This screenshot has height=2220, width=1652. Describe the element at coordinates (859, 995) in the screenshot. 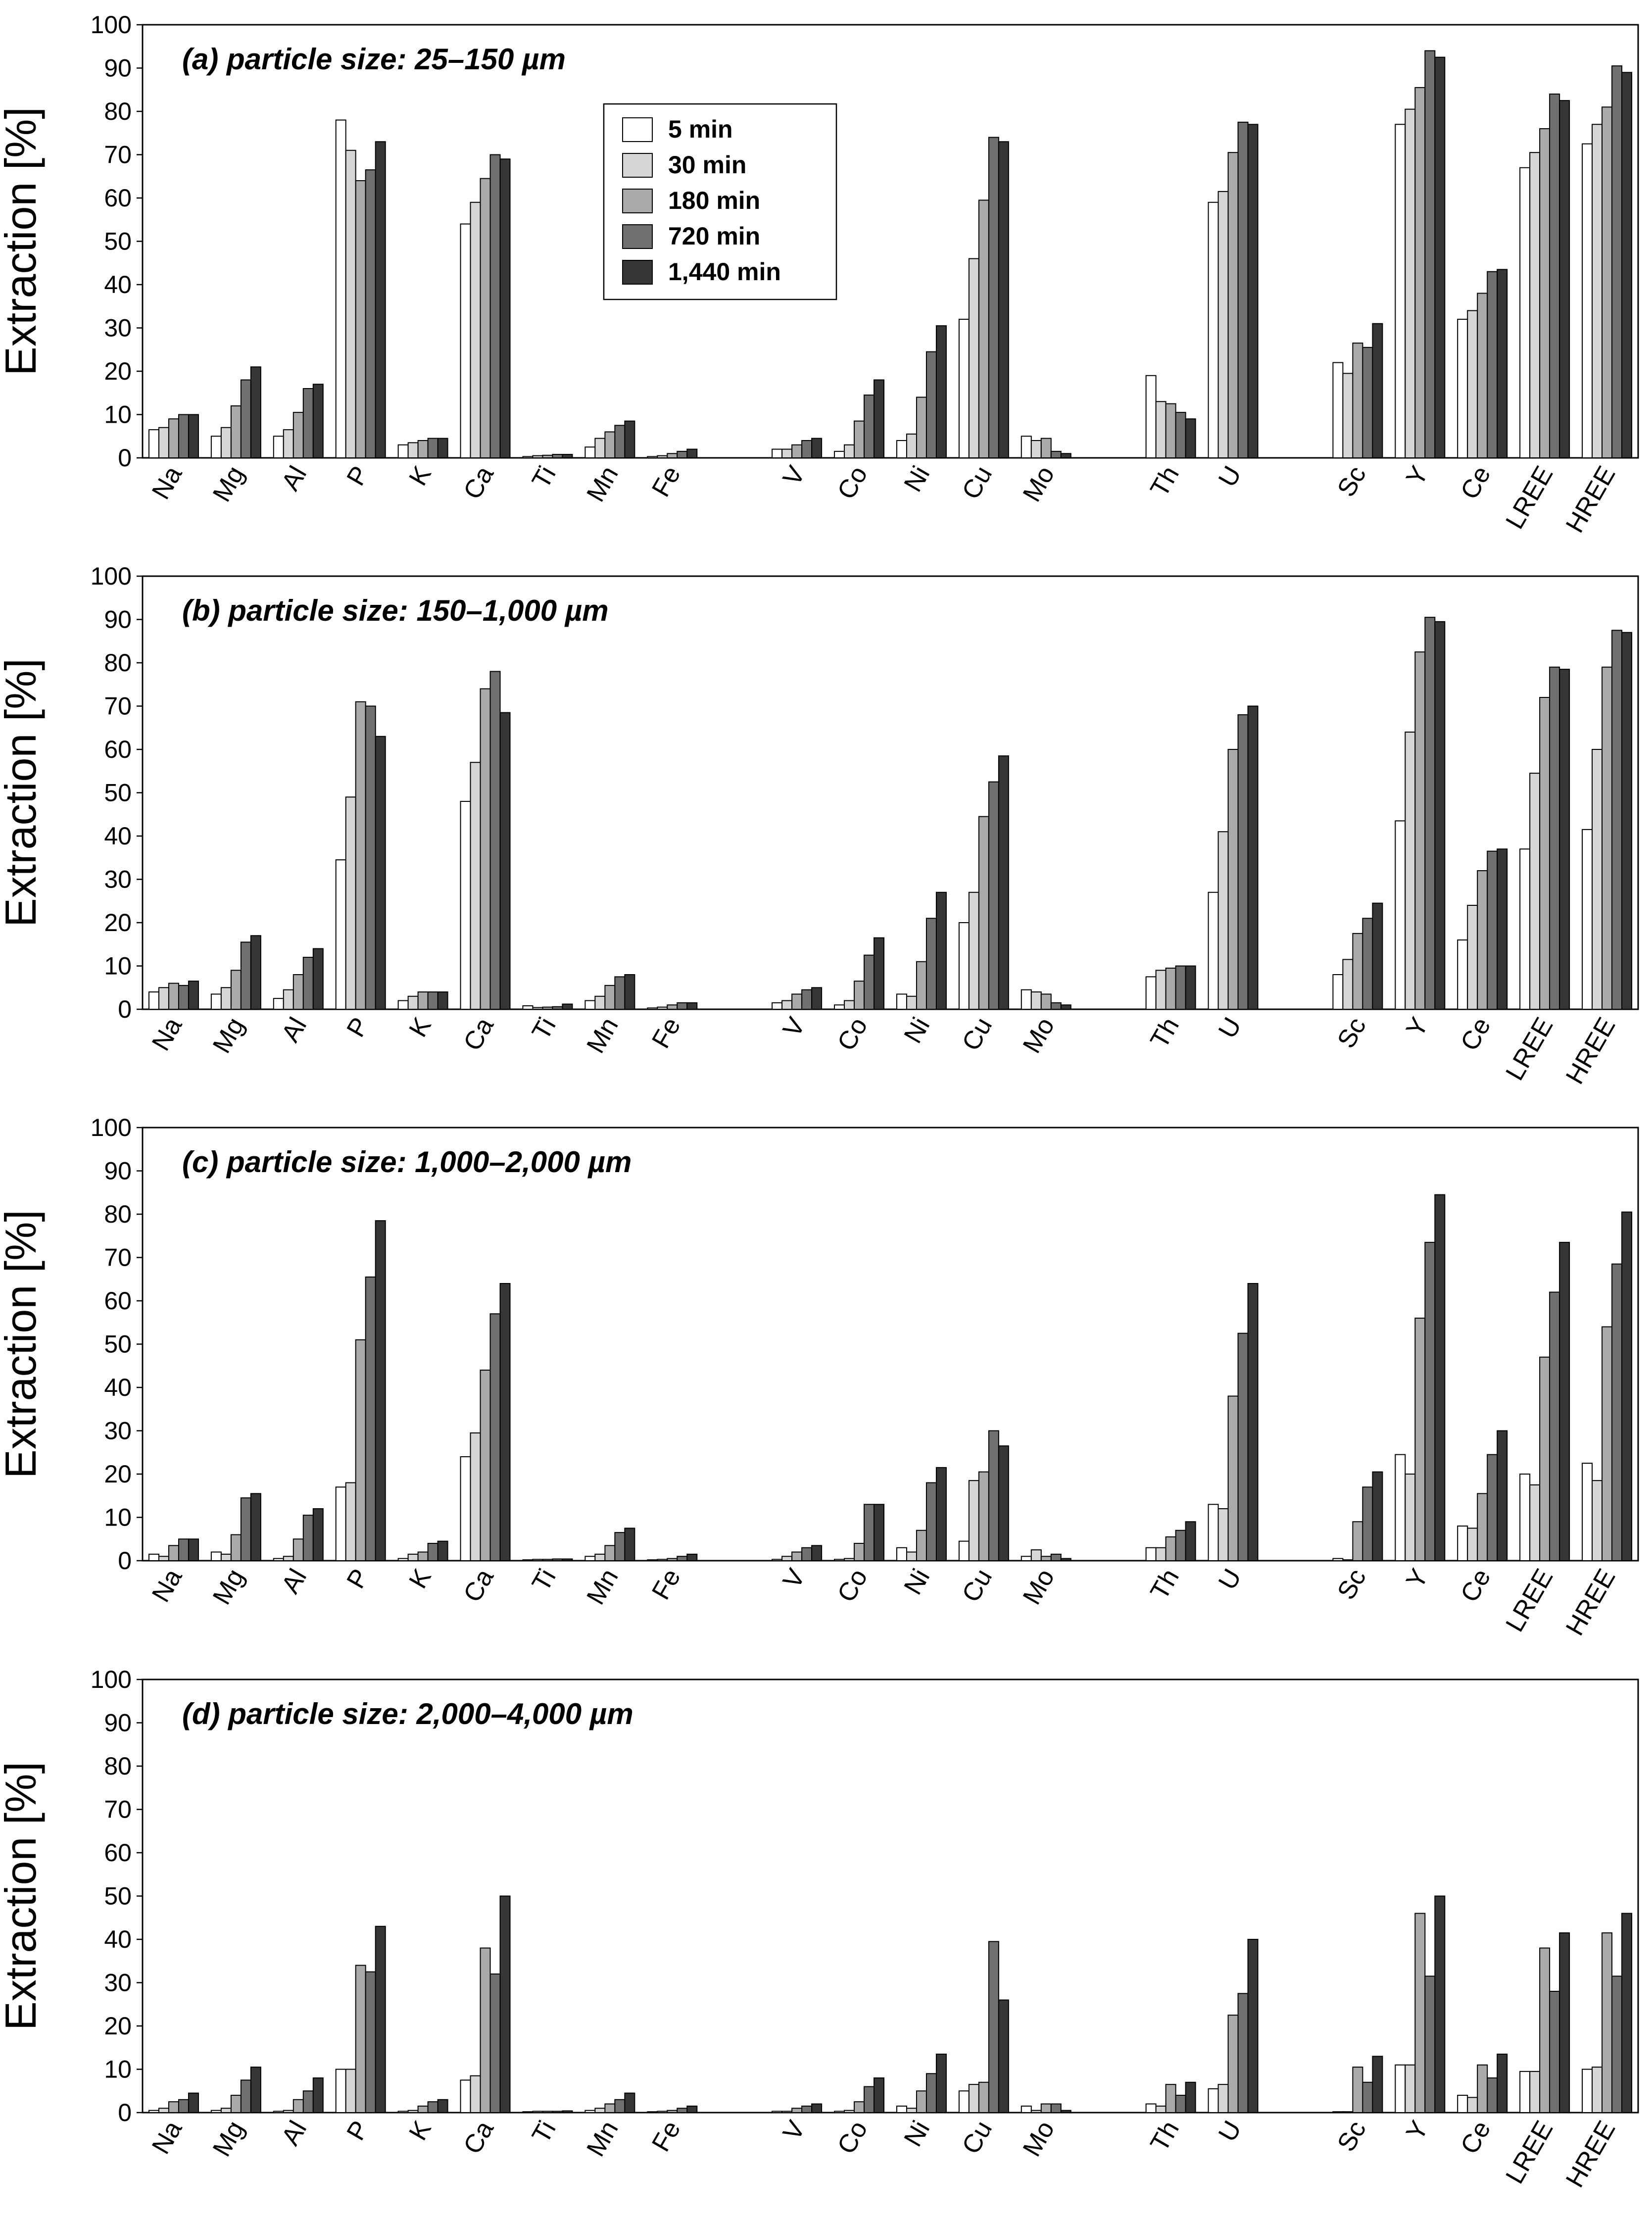

I see `bar-Co-180min` at that location.